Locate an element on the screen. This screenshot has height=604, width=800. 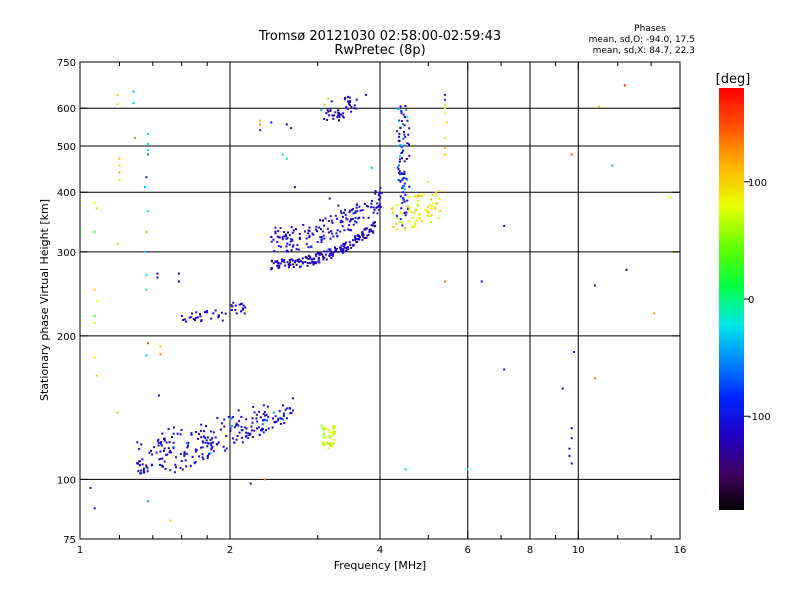
x-axis-label: Frequency [MHz] is located at coordinates (380, 565).